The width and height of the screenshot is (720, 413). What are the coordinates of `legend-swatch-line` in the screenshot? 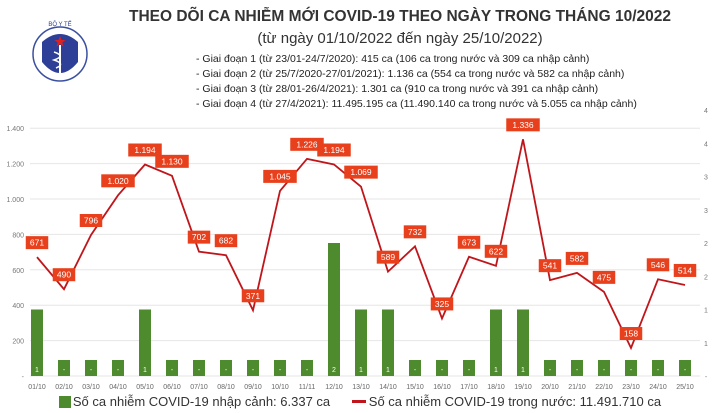 It's located at (358, 402).